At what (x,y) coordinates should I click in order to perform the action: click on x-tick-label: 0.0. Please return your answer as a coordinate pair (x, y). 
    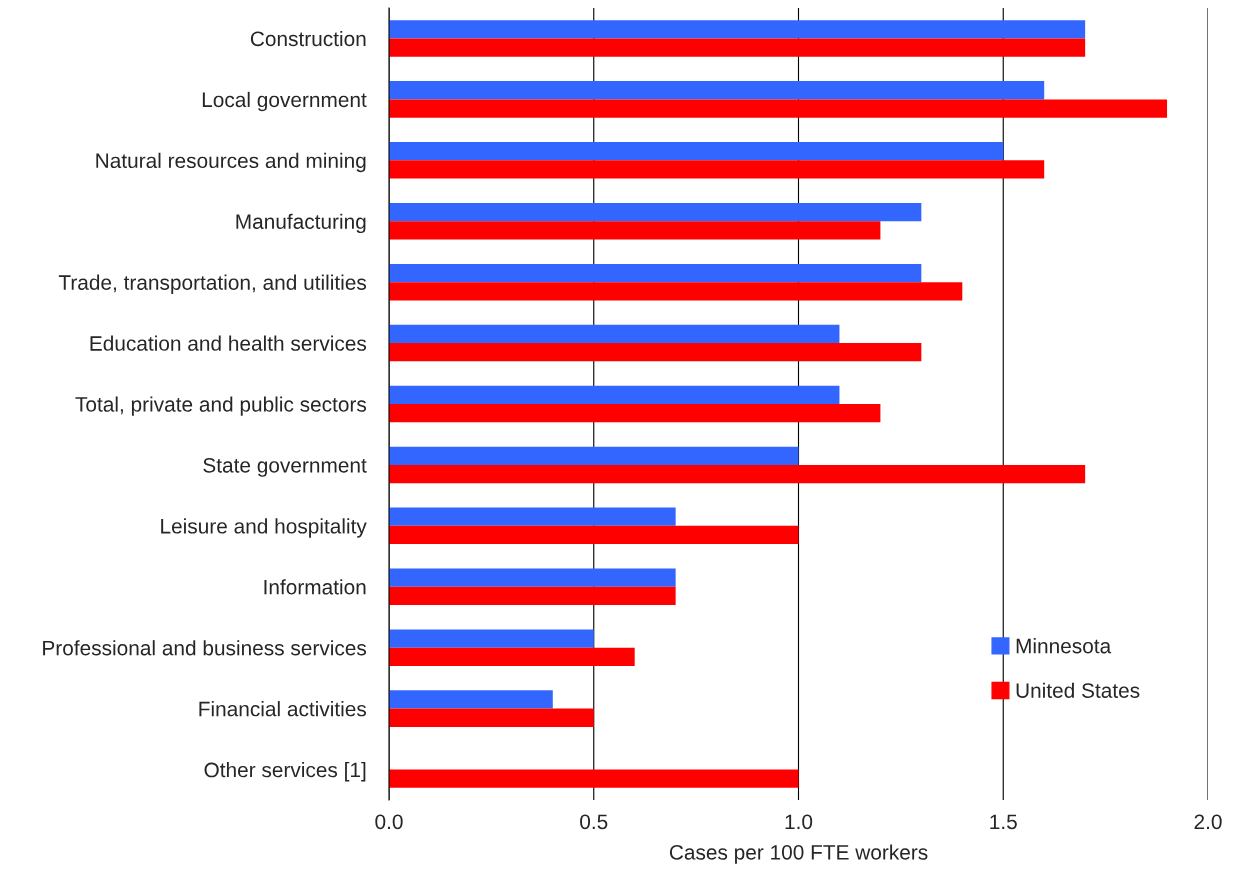
    Looking at the image, I should click on (389, 822).